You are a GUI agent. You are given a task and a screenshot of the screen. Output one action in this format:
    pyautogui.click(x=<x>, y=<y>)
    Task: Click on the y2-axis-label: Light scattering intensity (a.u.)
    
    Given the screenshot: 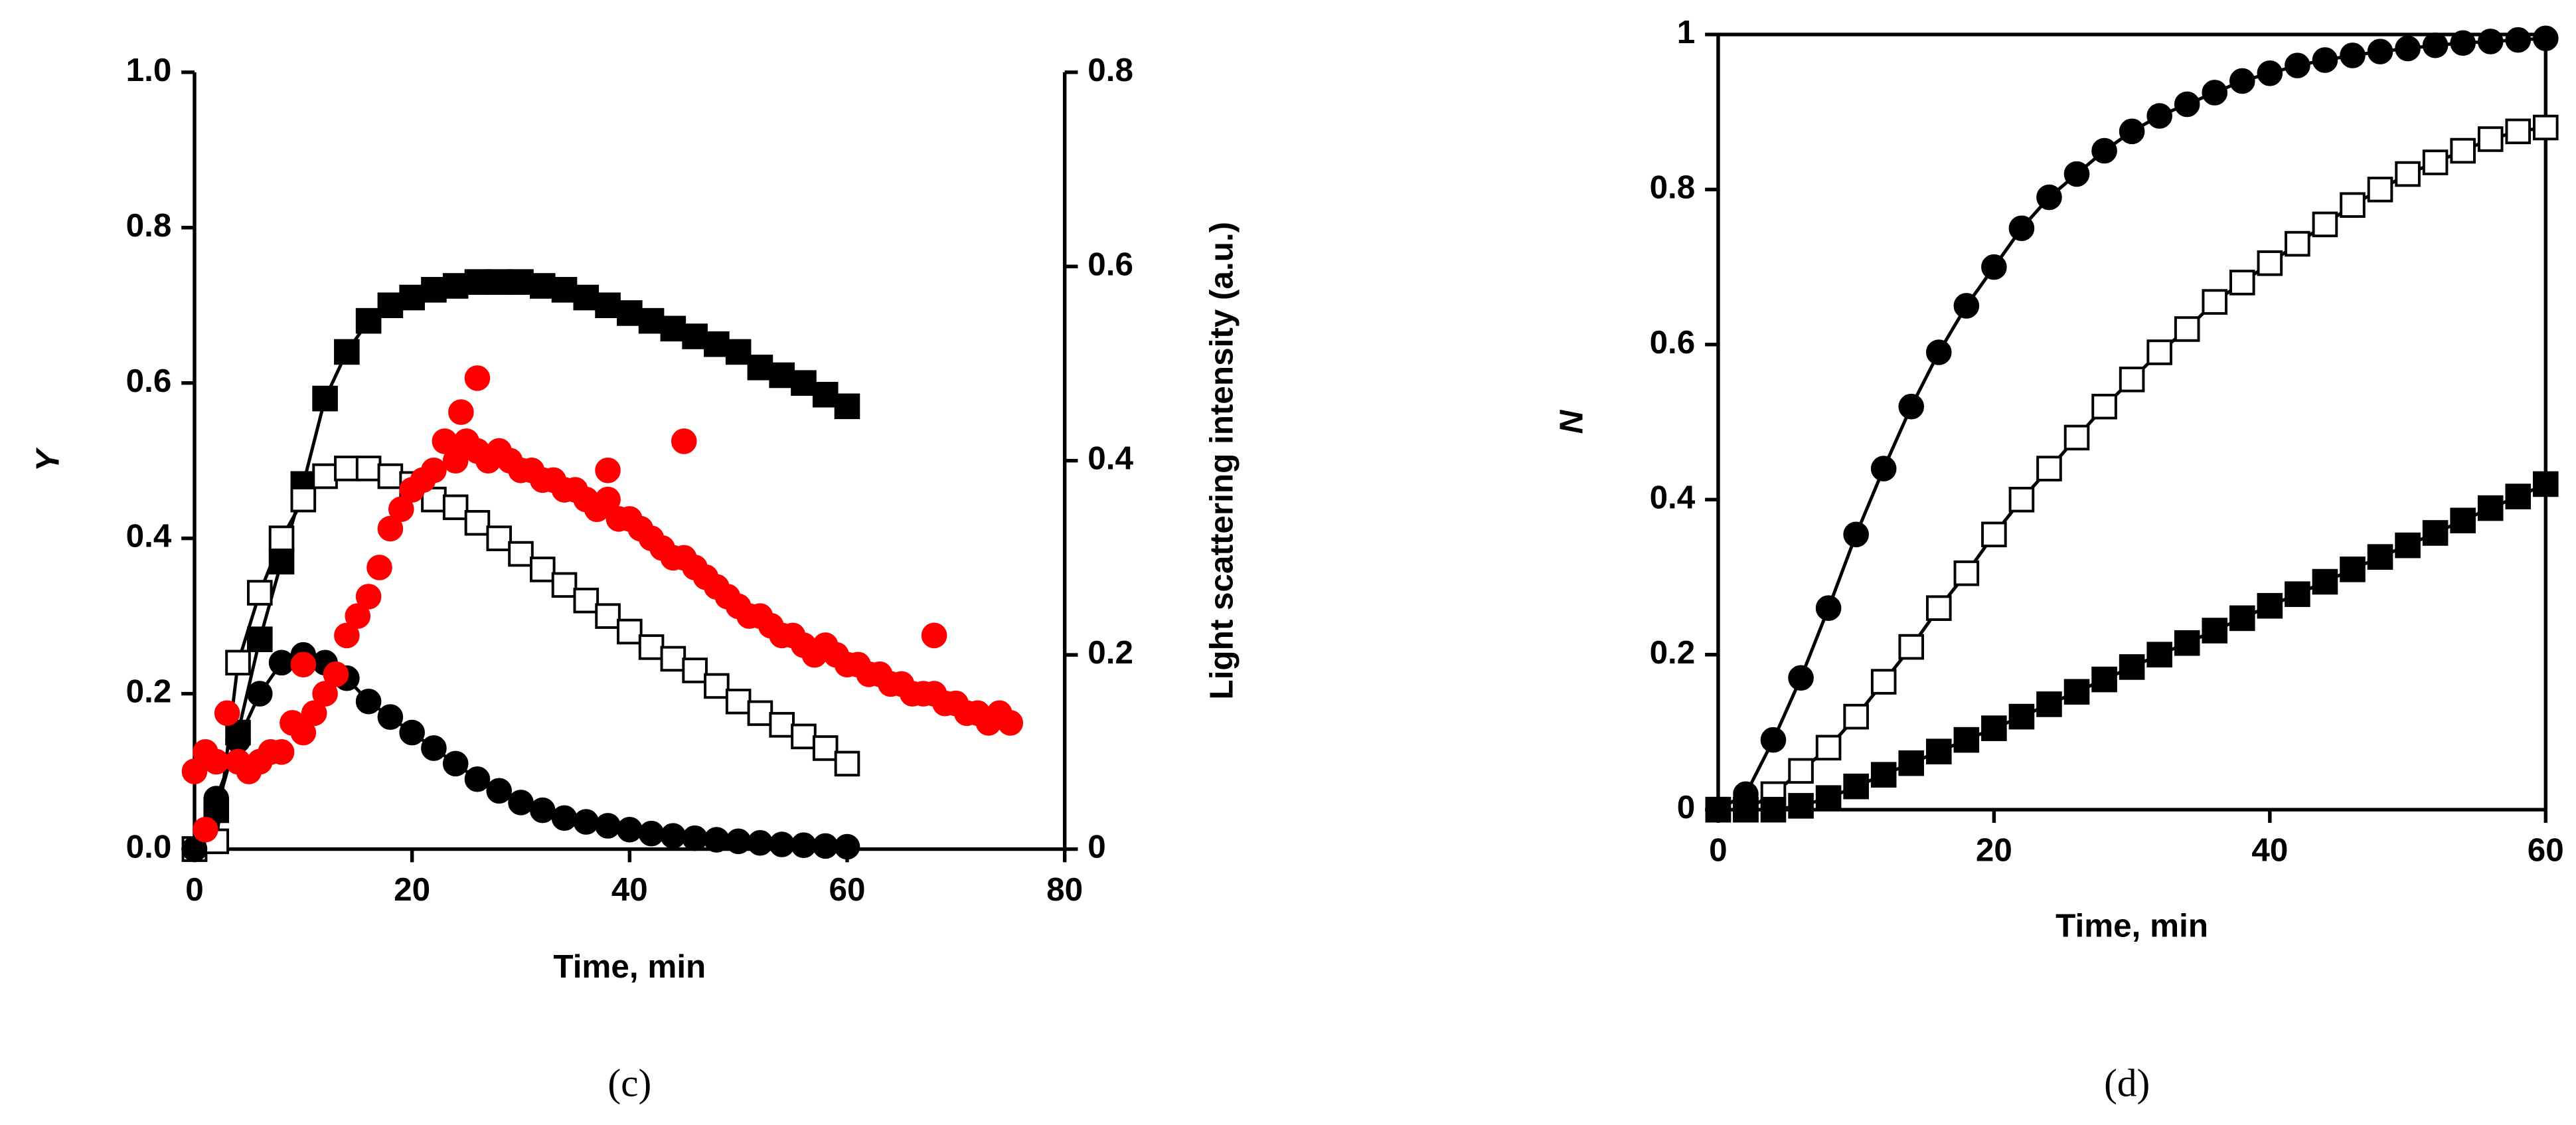 What is the action you would take?
    pyautogui.click(x=1222, y=461)
    